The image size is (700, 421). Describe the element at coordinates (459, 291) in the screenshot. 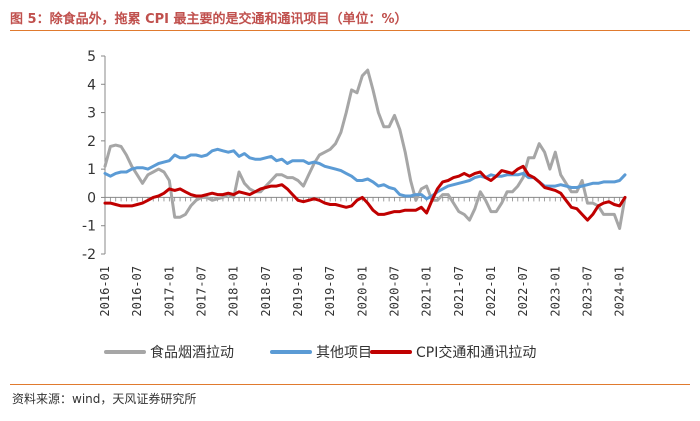

I see `x-tick-label: 2021-07` at that location.